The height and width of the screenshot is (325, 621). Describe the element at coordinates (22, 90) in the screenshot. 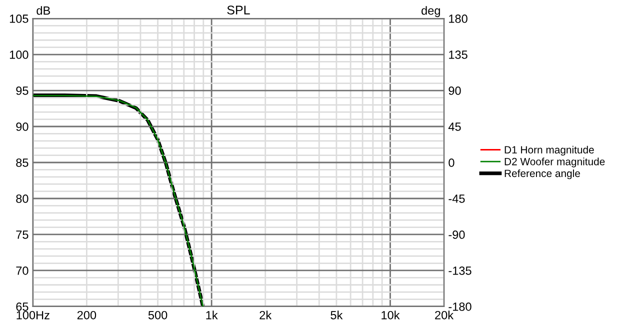

I see `y-tick-label: 95` at that location.